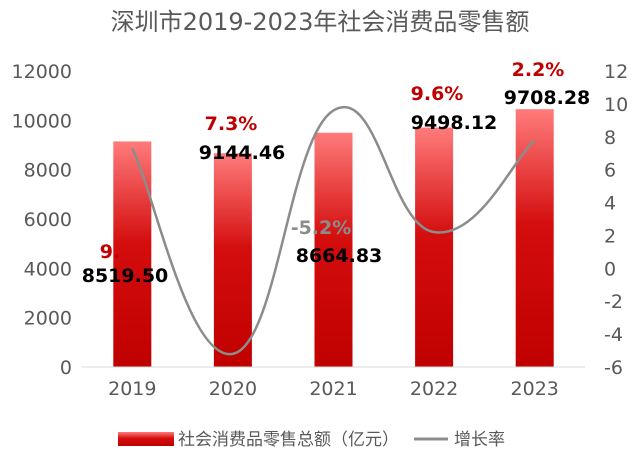  What do you see at coordinates (232, 260) in the screenshot?
I see `bar-2020` at bounding box center [232, 260].